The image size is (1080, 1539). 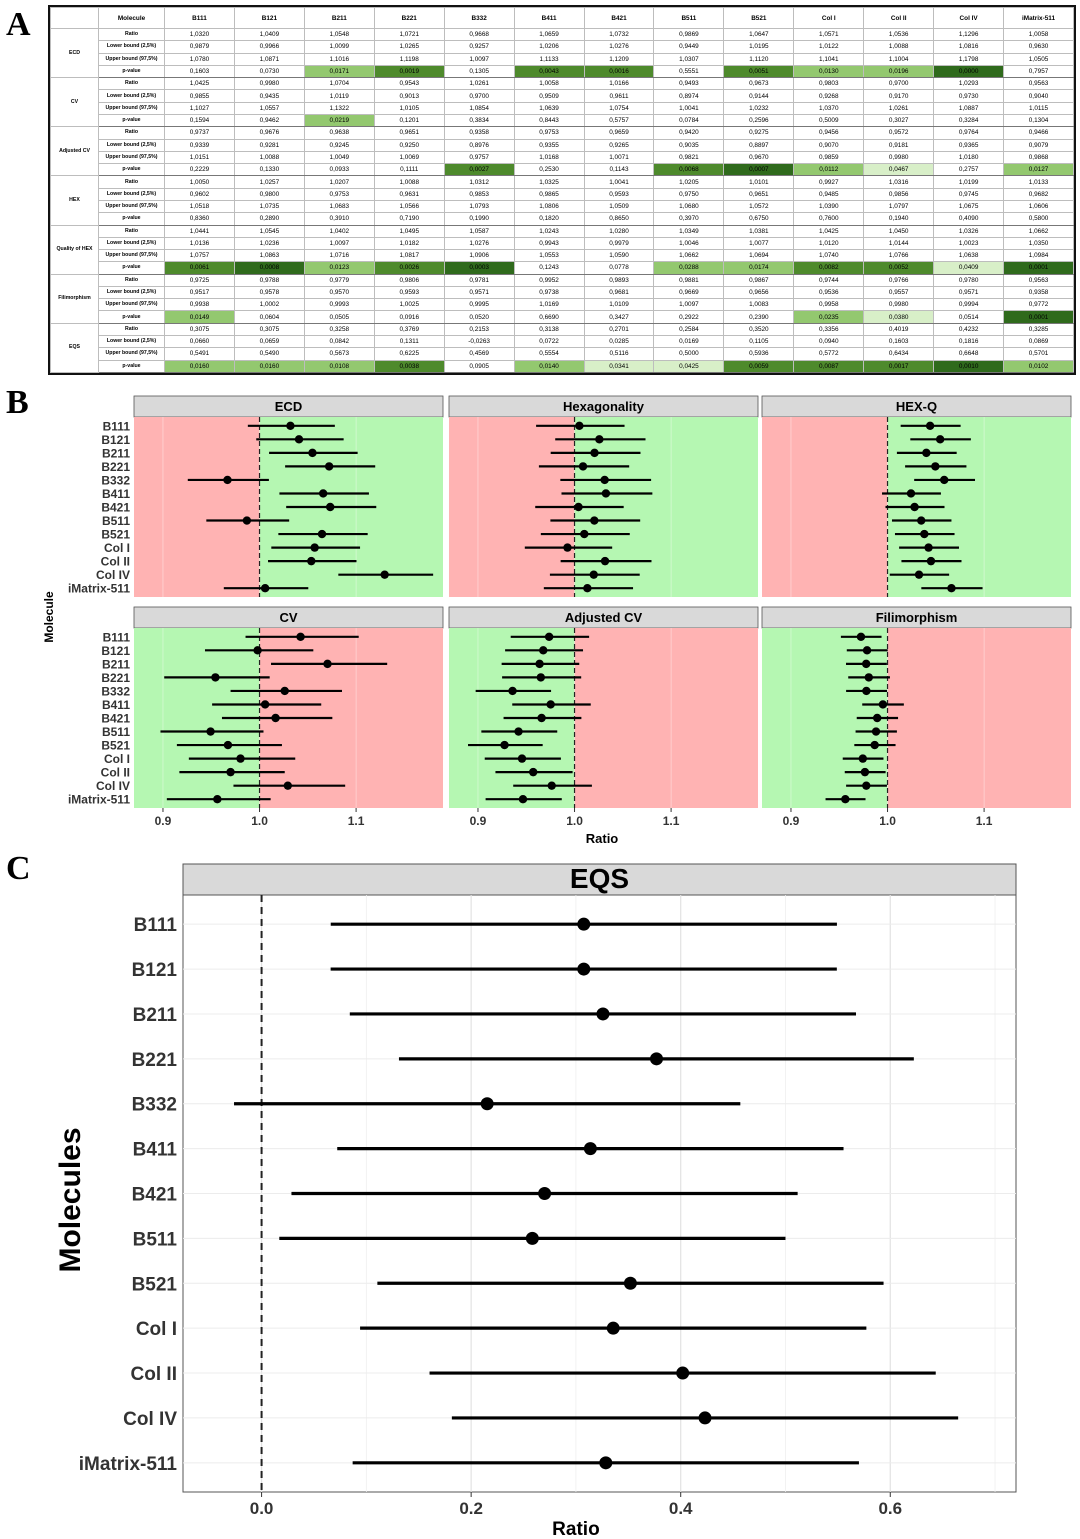 What do you see at coordinates (890, 1508) in the screenshot?
I see `x-tick-label: 0.6` at bounding box center [890, 1508].